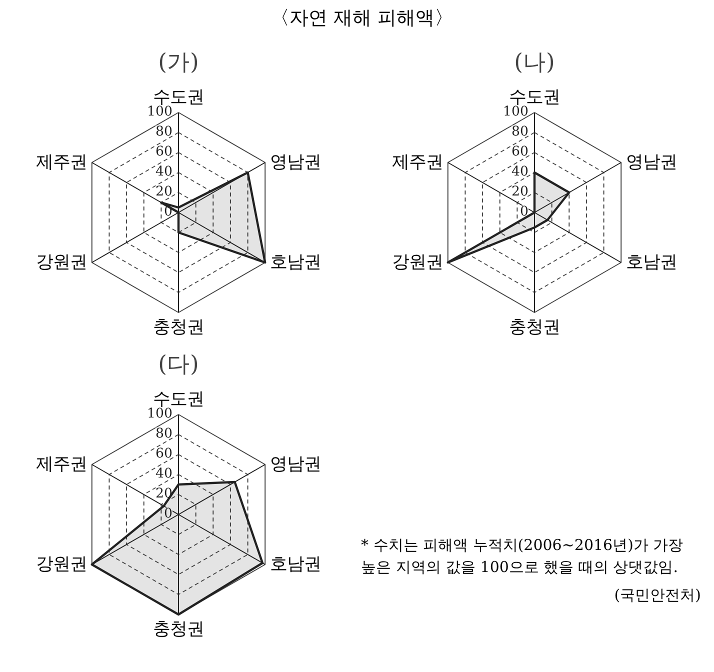  Describe the element at coordinates (178, 365) in the screenshot. I see `chart-title: (다)` at that location.